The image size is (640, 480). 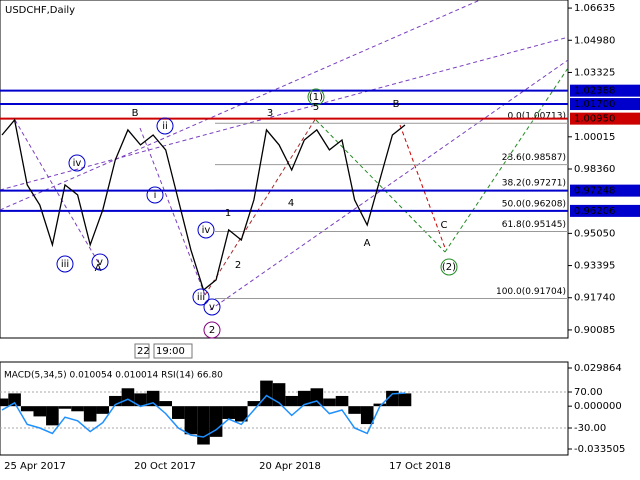 I want to click on wave-label: 5, so click(x=316, y=107).